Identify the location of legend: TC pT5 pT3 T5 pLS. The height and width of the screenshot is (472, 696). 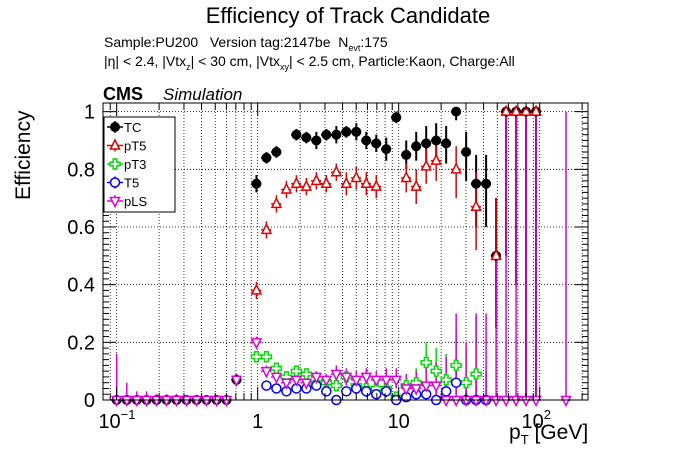
(139, 164).